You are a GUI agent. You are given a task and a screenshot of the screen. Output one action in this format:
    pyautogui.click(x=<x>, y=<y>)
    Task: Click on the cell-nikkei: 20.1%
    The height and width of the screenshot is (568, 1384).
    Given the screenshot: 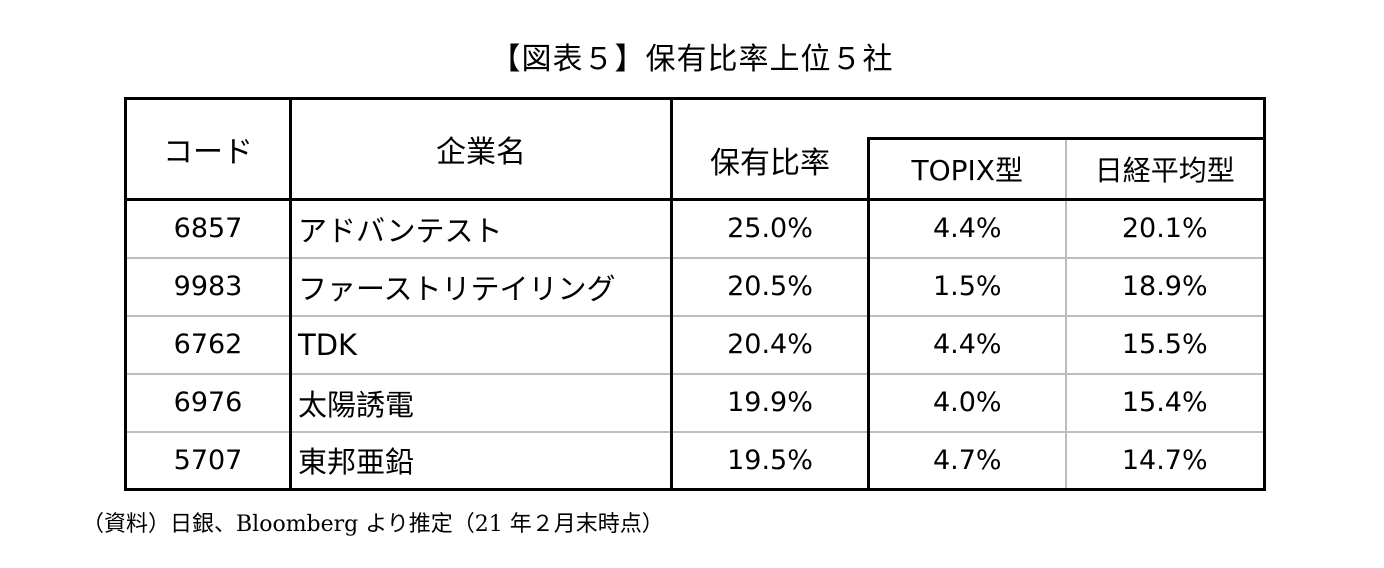 What is the action you would take?
    pyautogui.click(x=1165, y=229)
    